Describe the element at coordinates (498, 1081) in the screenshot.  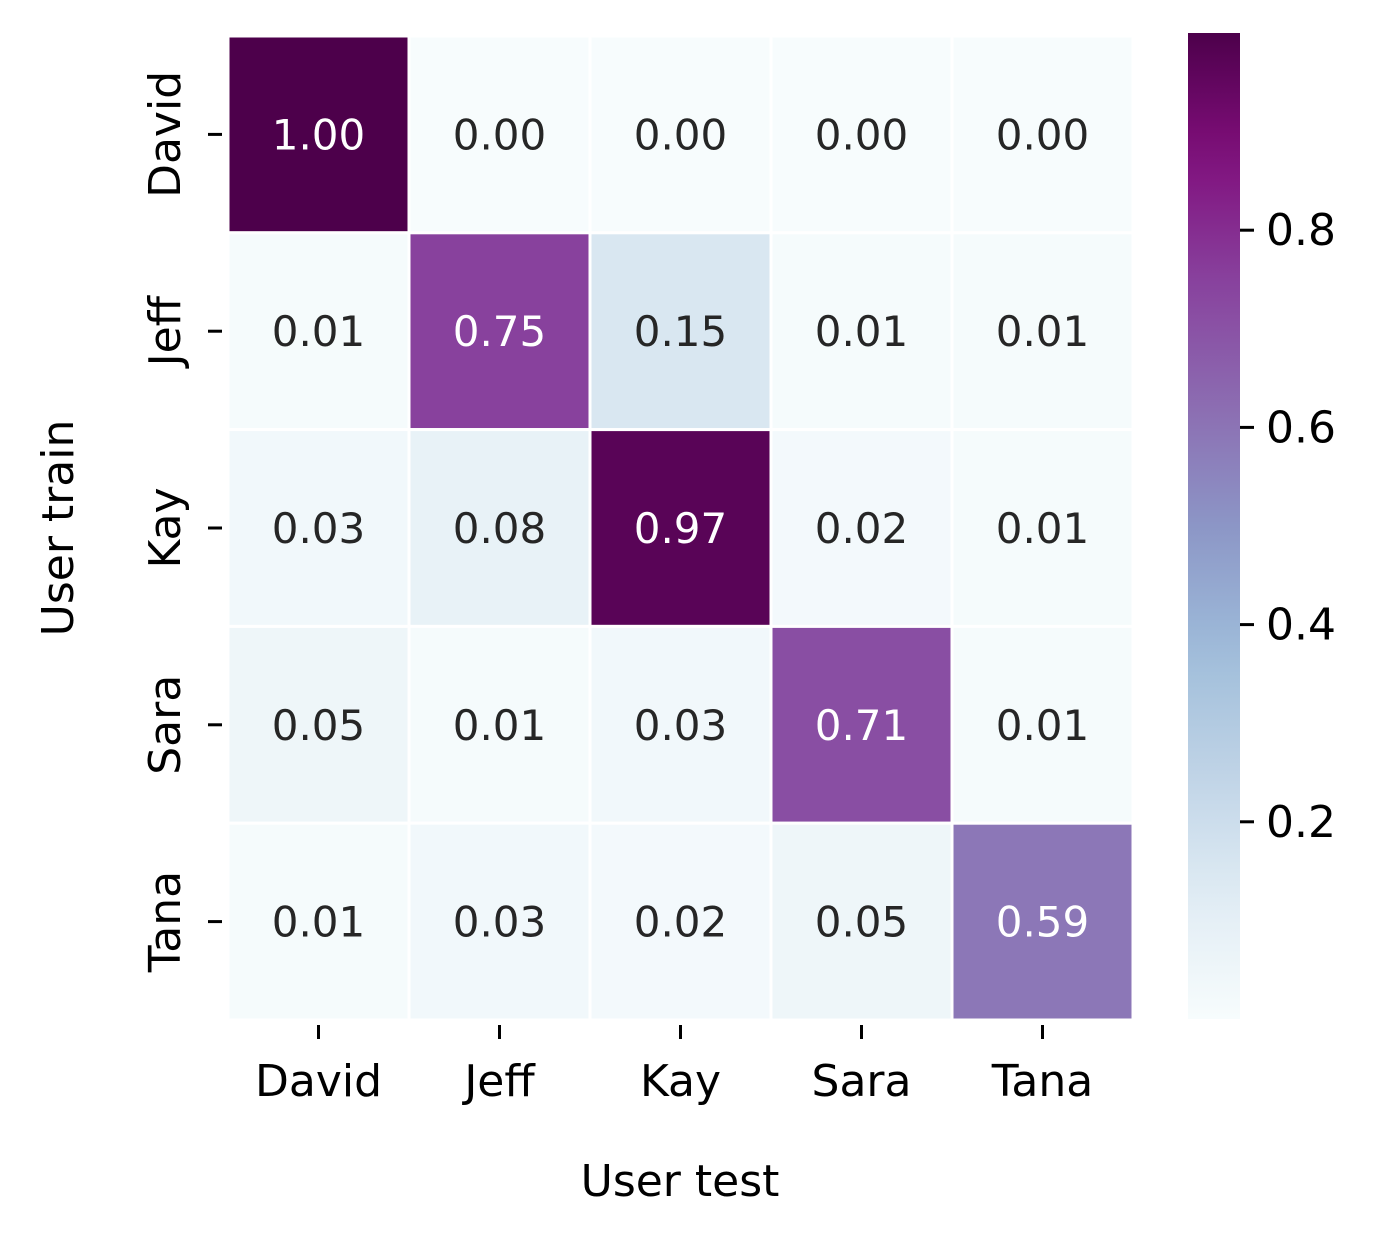
I see `x-tick-label: Jeff` at that location.